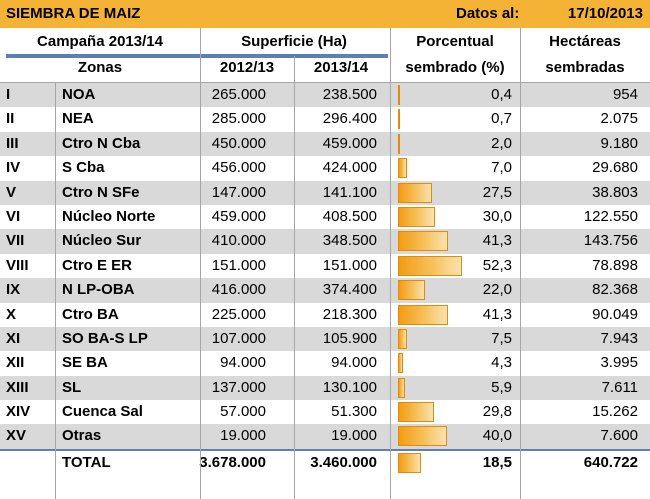 The height and width of the screenshot is (499, 650). I want to click on surface-2012-13: 225.000, so click(238, 314).